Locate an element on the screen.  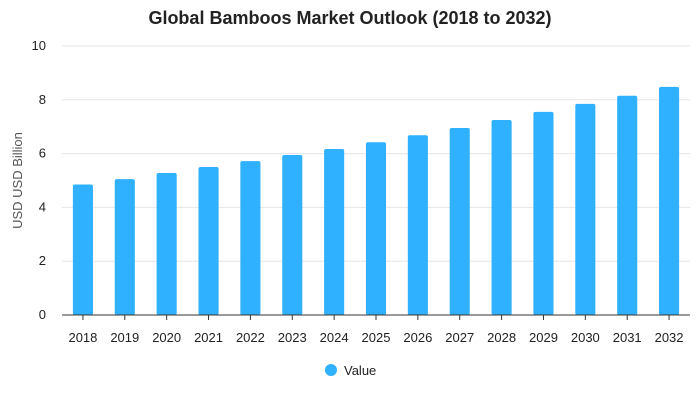
bar-2030 is located at coordinates (585, 209).